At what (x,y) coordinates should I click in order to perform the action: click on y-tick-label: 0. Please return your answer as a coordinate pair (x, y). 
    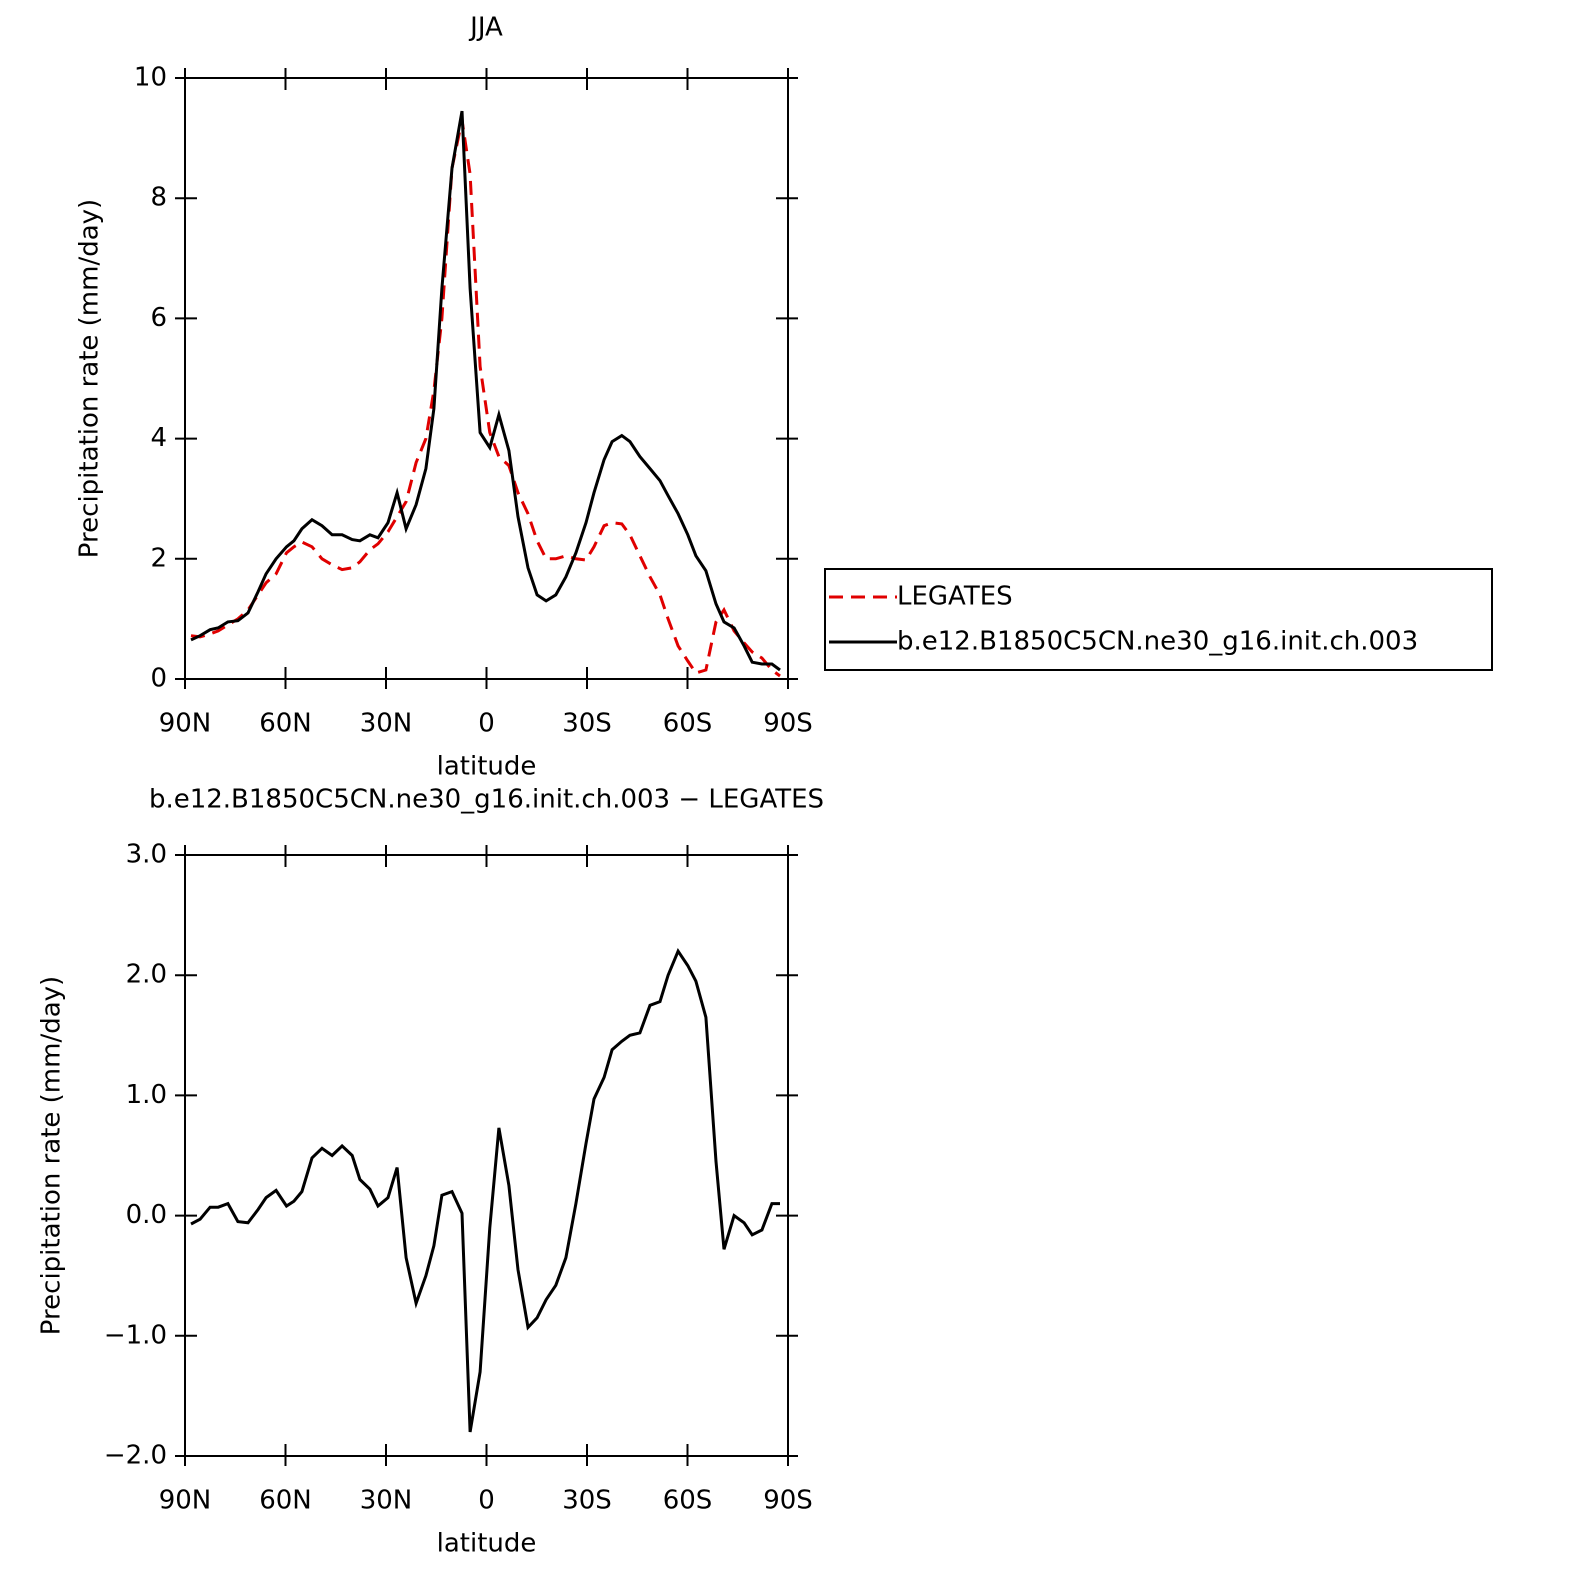
    Looking at the image, I should click on (158, 679).